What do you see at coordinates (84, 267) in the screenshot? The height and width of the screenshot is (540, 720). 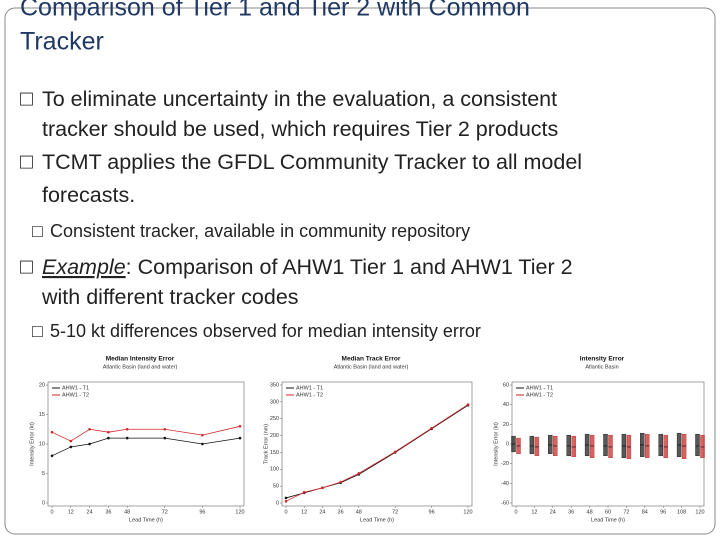 I see `bullet-lead: Example` at bounding box center [84, 267].